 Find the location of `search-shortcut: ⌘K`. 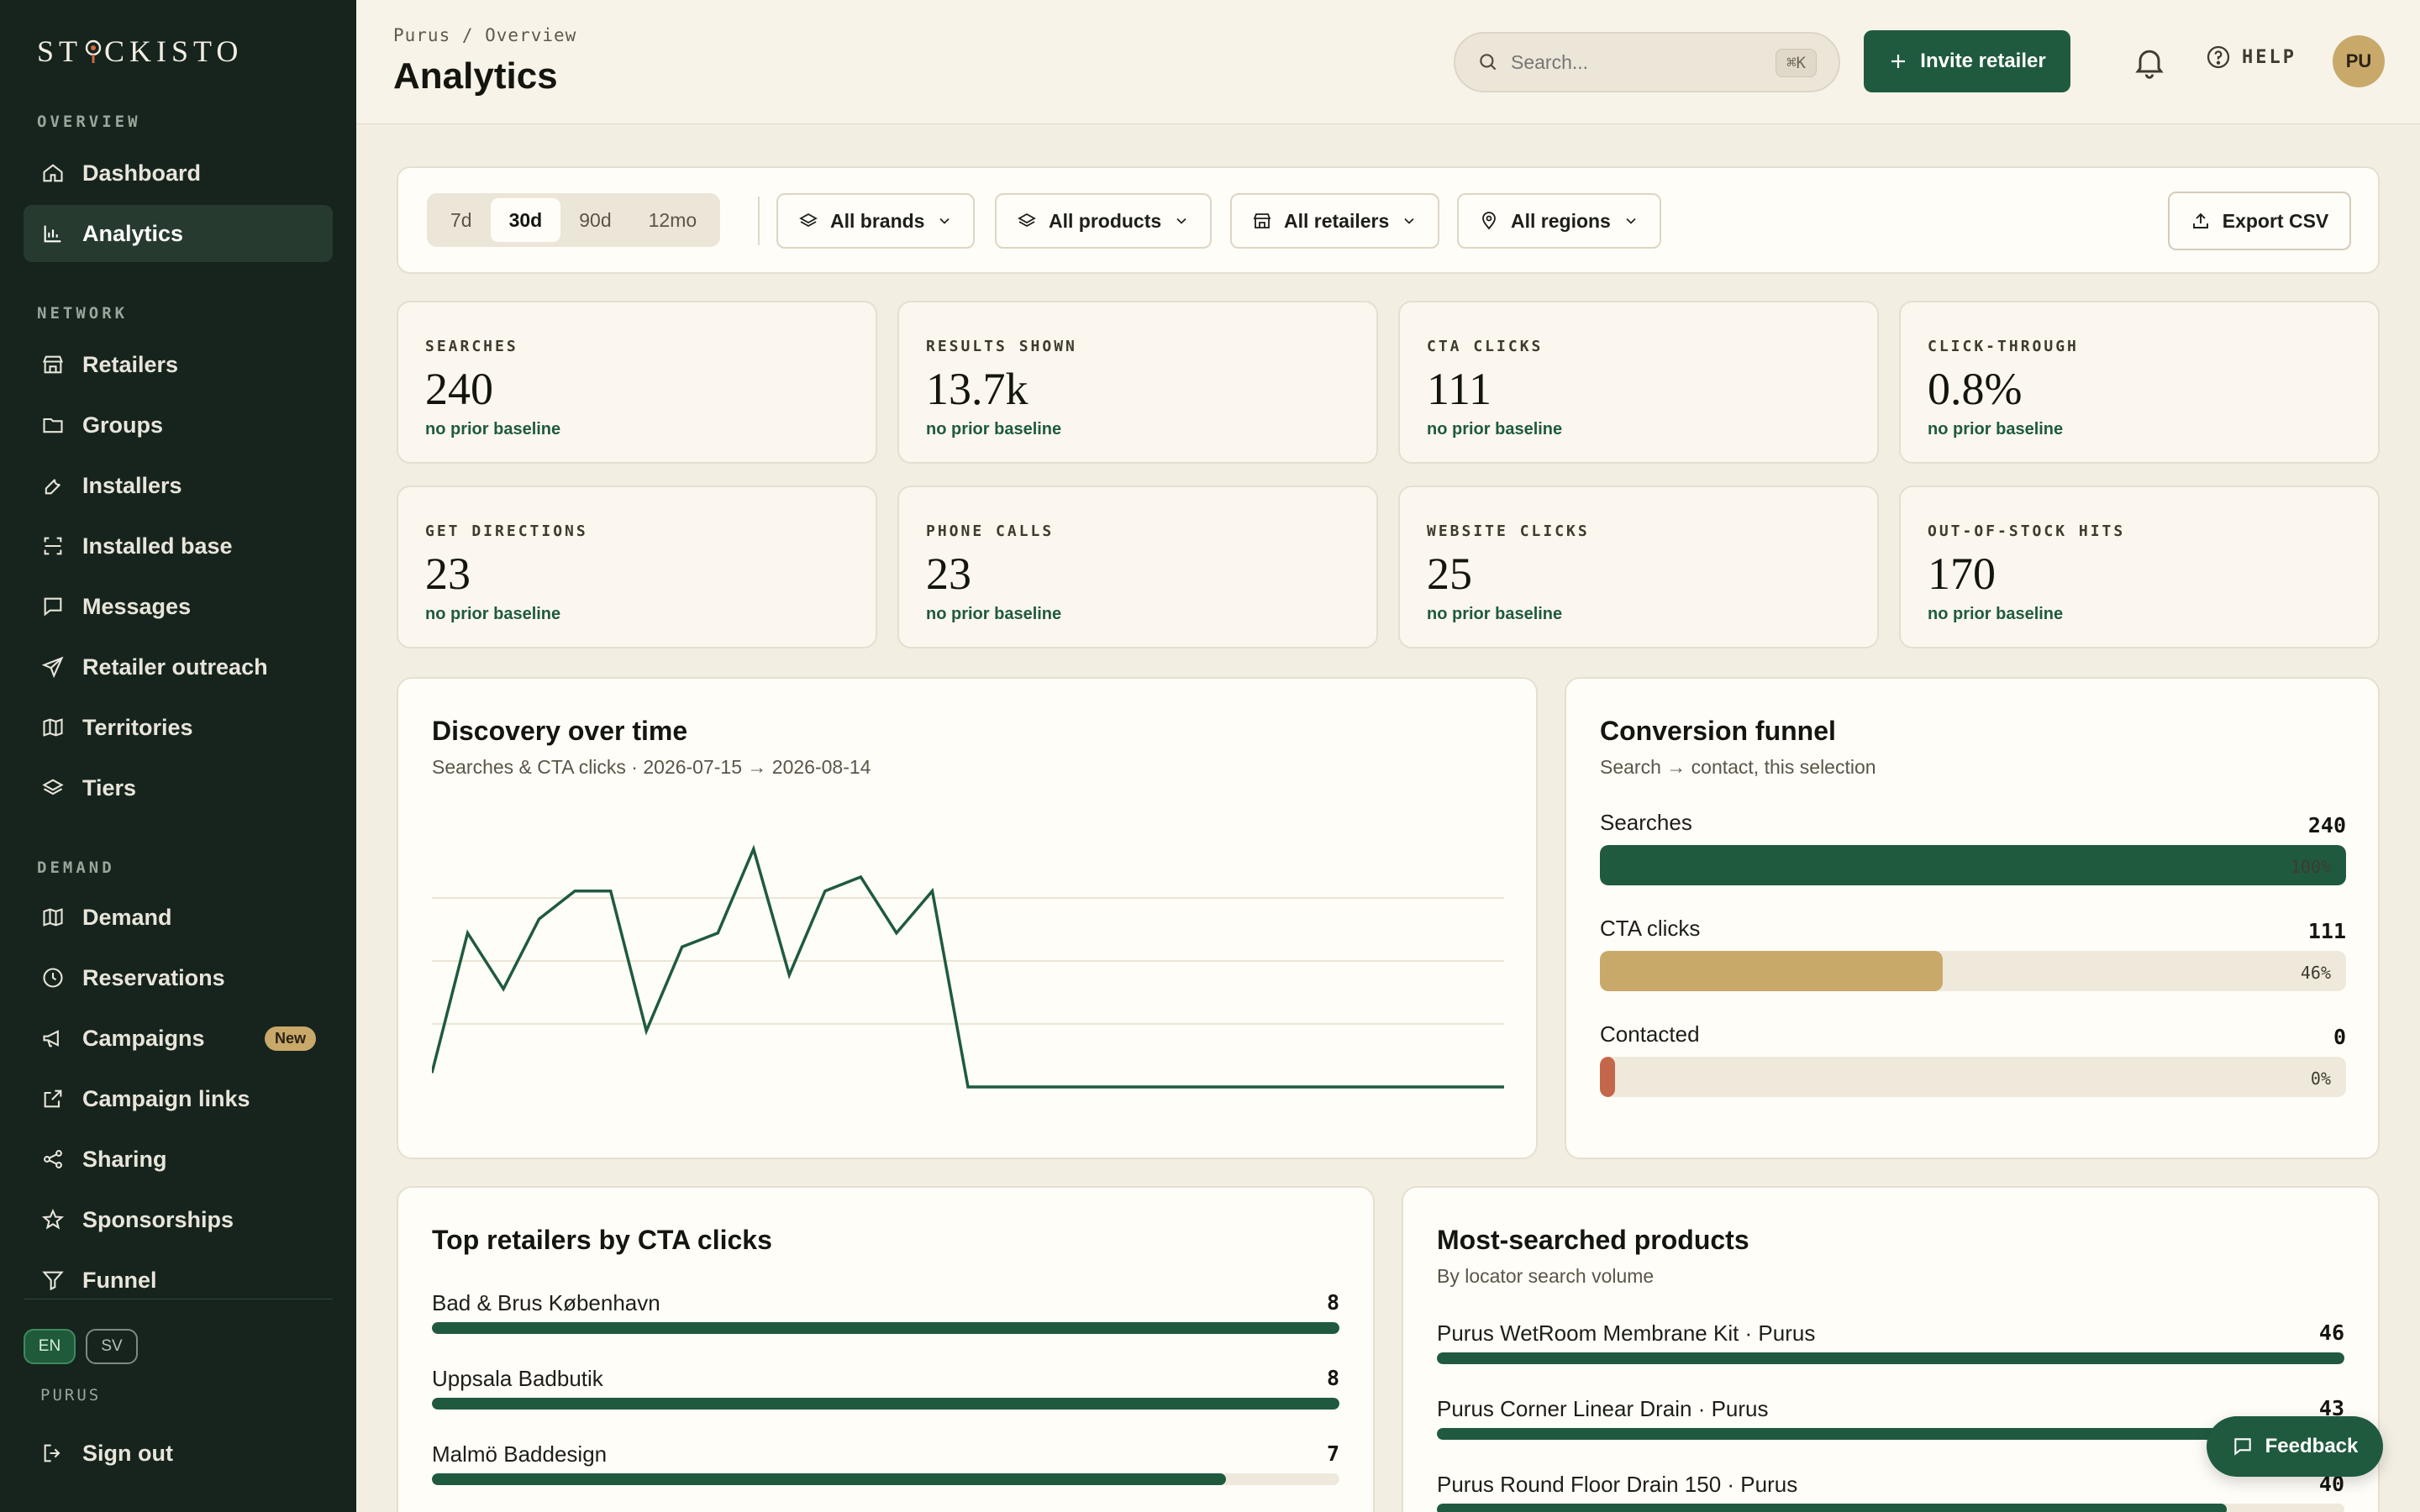

search-shortcut: ⌘K is located at coordinates (1797, 63).